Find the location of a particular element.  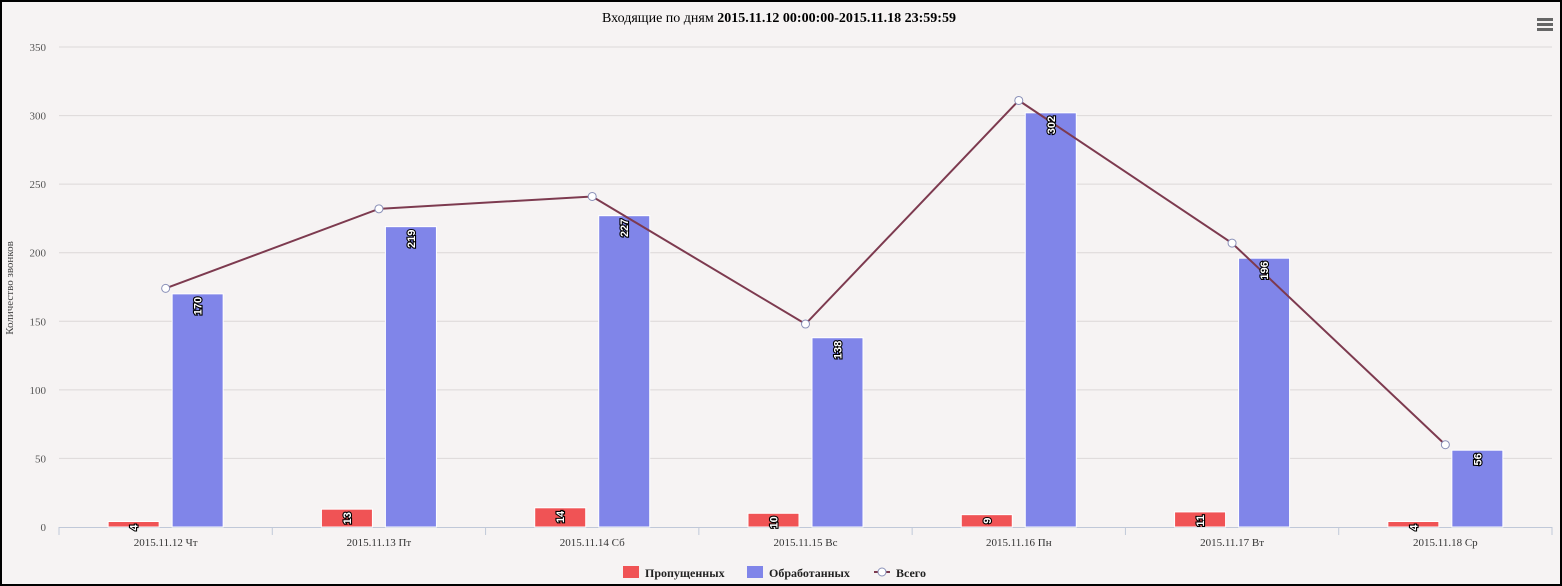

hamburger-menu-icon is located at coordinates (1546, 25).